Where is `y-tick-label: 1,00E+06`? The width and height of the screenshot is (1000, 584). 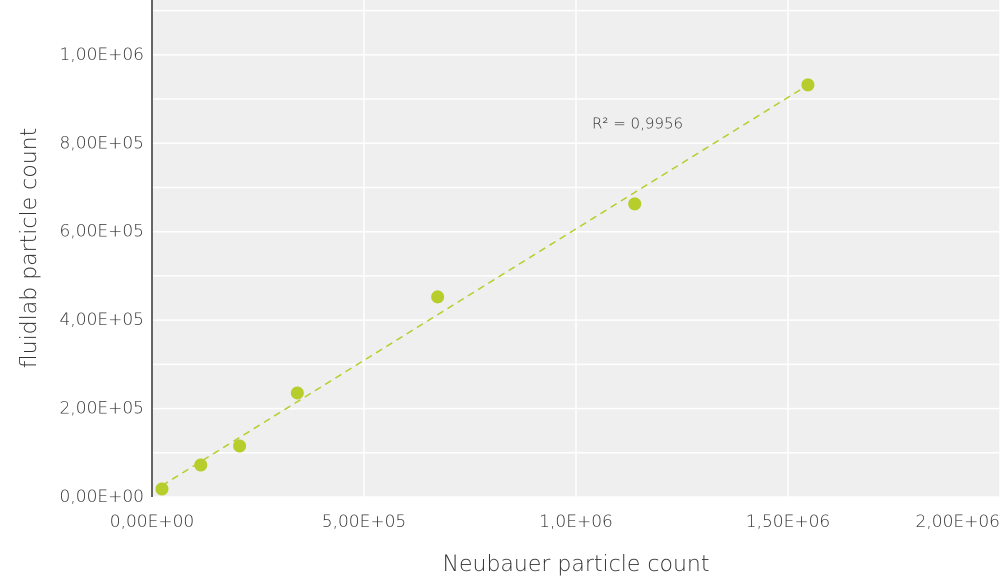
y-tick-label: 1,00E+06 is located at coordinates (102, 55).